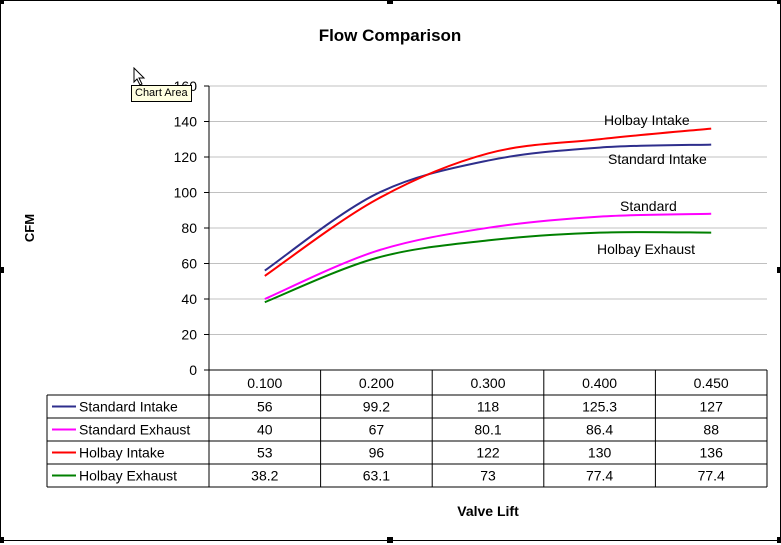 The width and height of the screenshot is (781, 545). What do you see at coordinates (599, 407) in the screenshot?
I see `data-label: 125.3` at bounding box center [599, 407].